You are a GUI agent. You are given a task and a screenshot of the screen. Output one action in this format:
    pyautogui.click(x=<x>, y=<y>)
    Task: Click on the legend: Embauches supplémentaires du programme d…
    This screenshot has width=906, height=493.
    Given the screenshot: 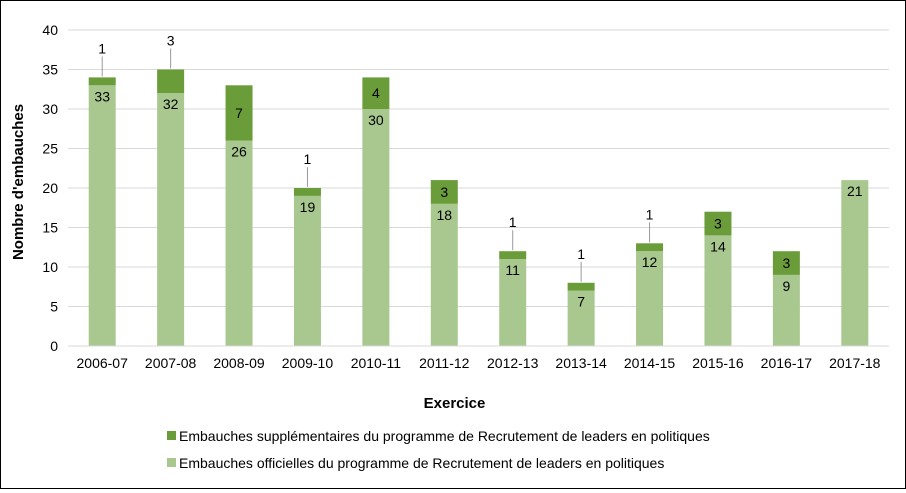 What is the action you would take?
    pyautogui.click(x=438, y=449)
    